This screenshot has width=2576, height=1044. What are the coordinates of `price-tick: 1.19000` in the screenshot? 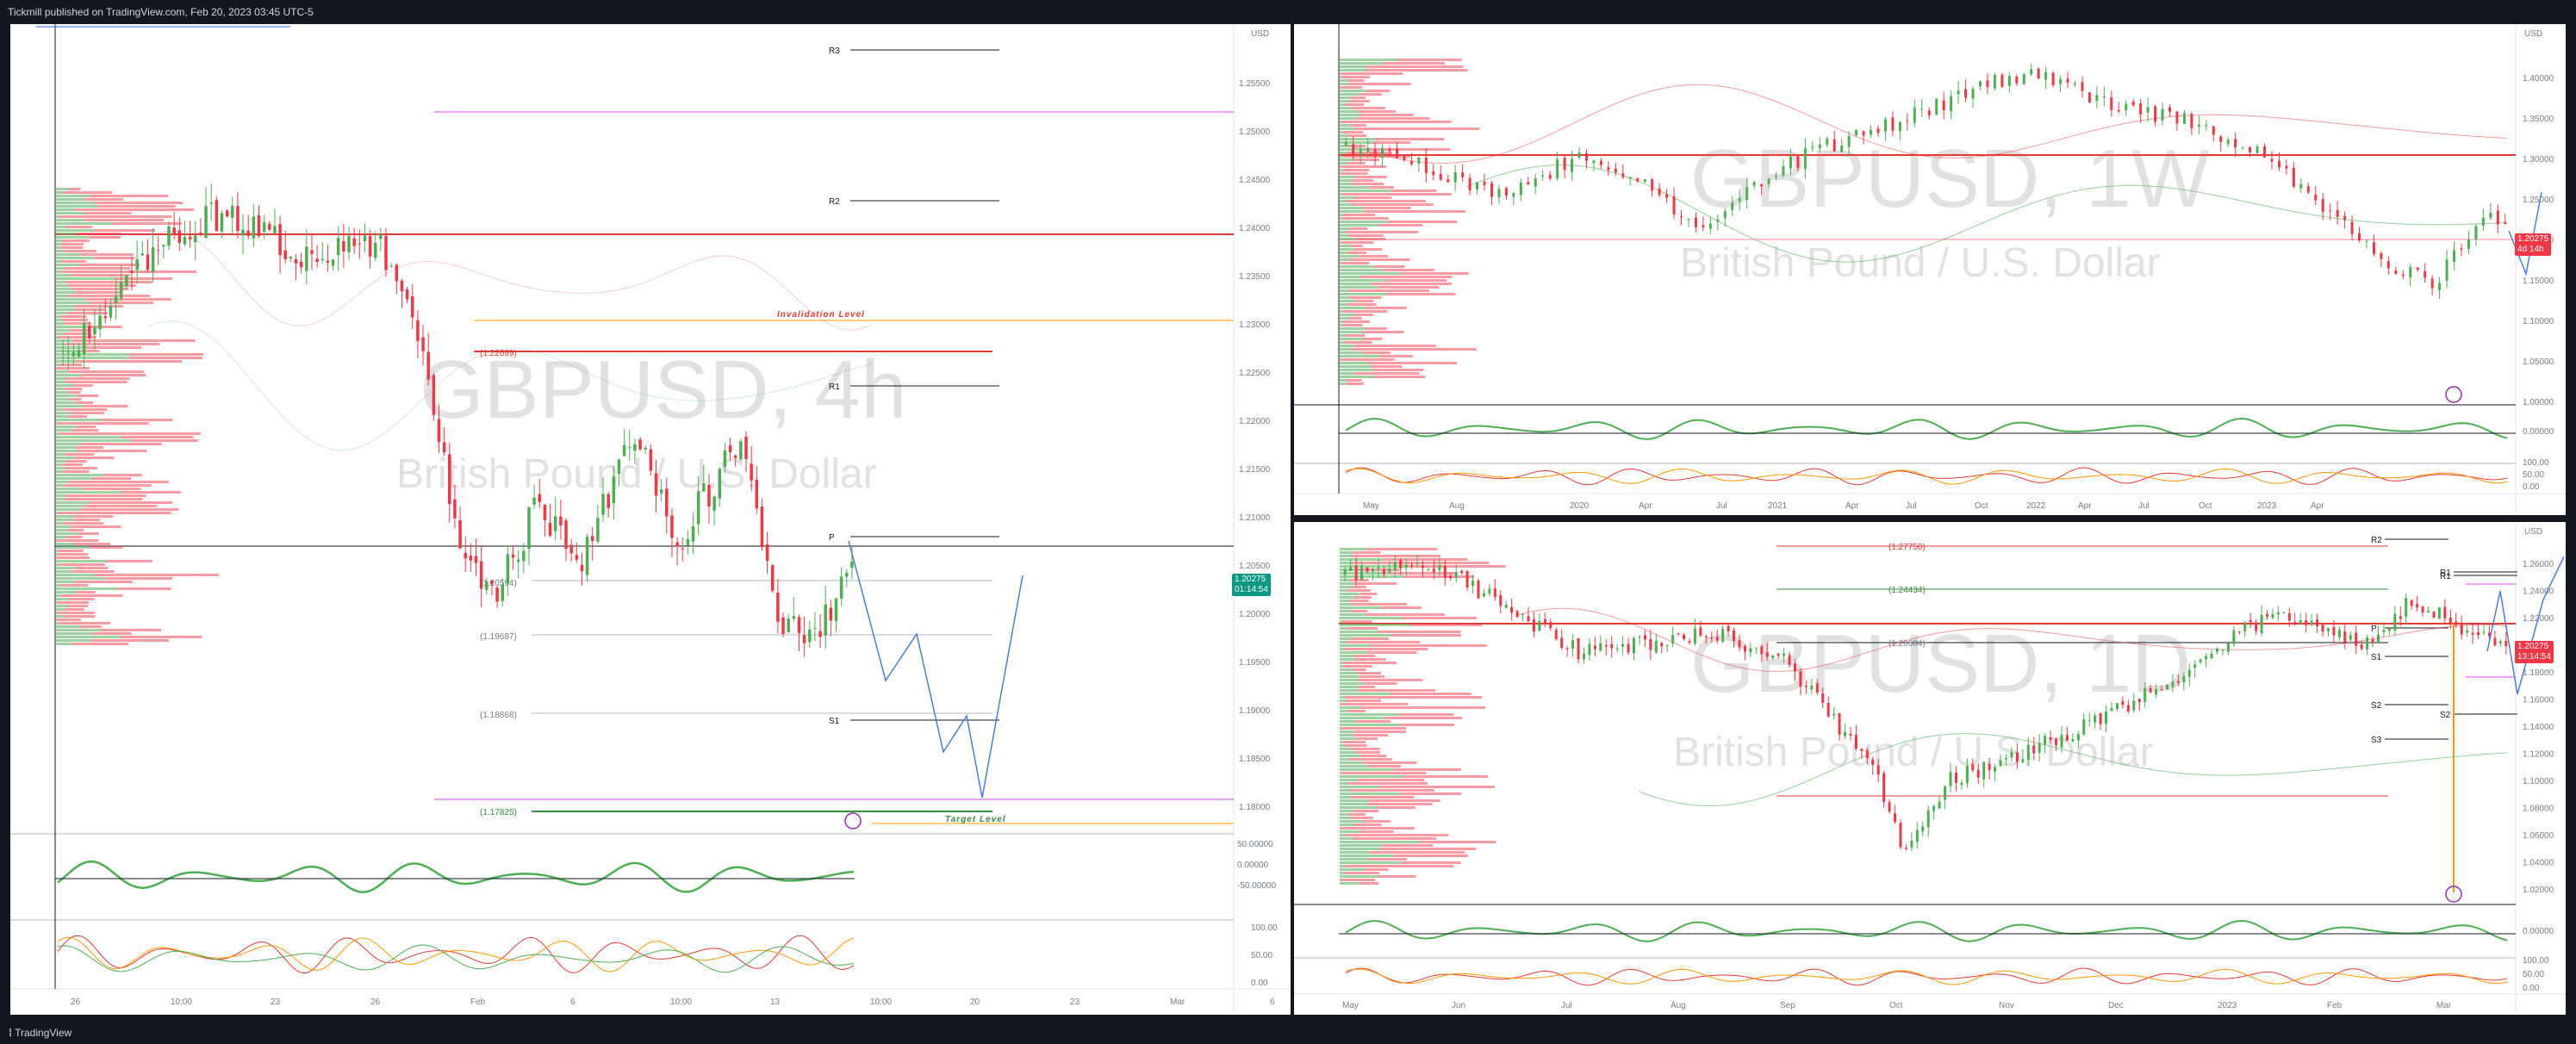 It's located at (1255, 711).